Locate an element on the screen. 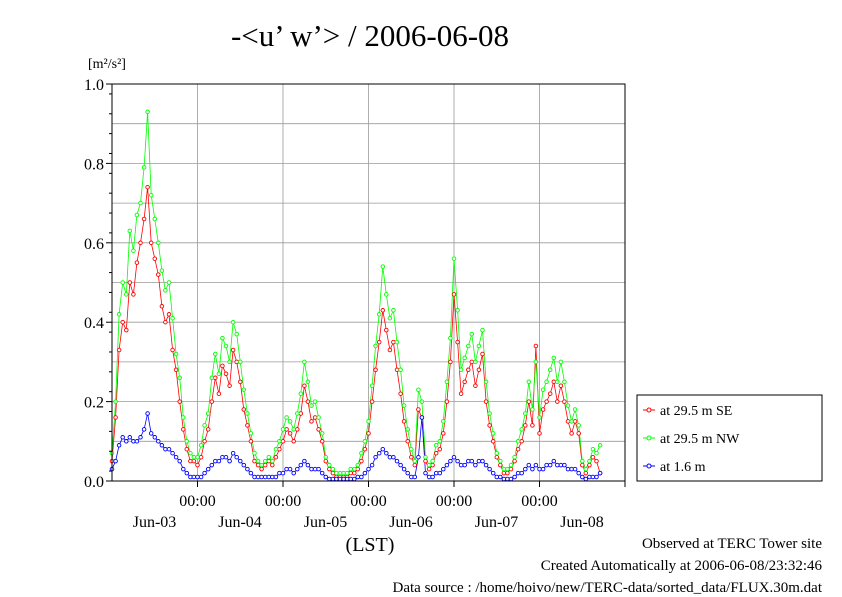 This screenshot has height=597, width=842. y-tick-label: 0.2 is located at coordinates (94, 403).